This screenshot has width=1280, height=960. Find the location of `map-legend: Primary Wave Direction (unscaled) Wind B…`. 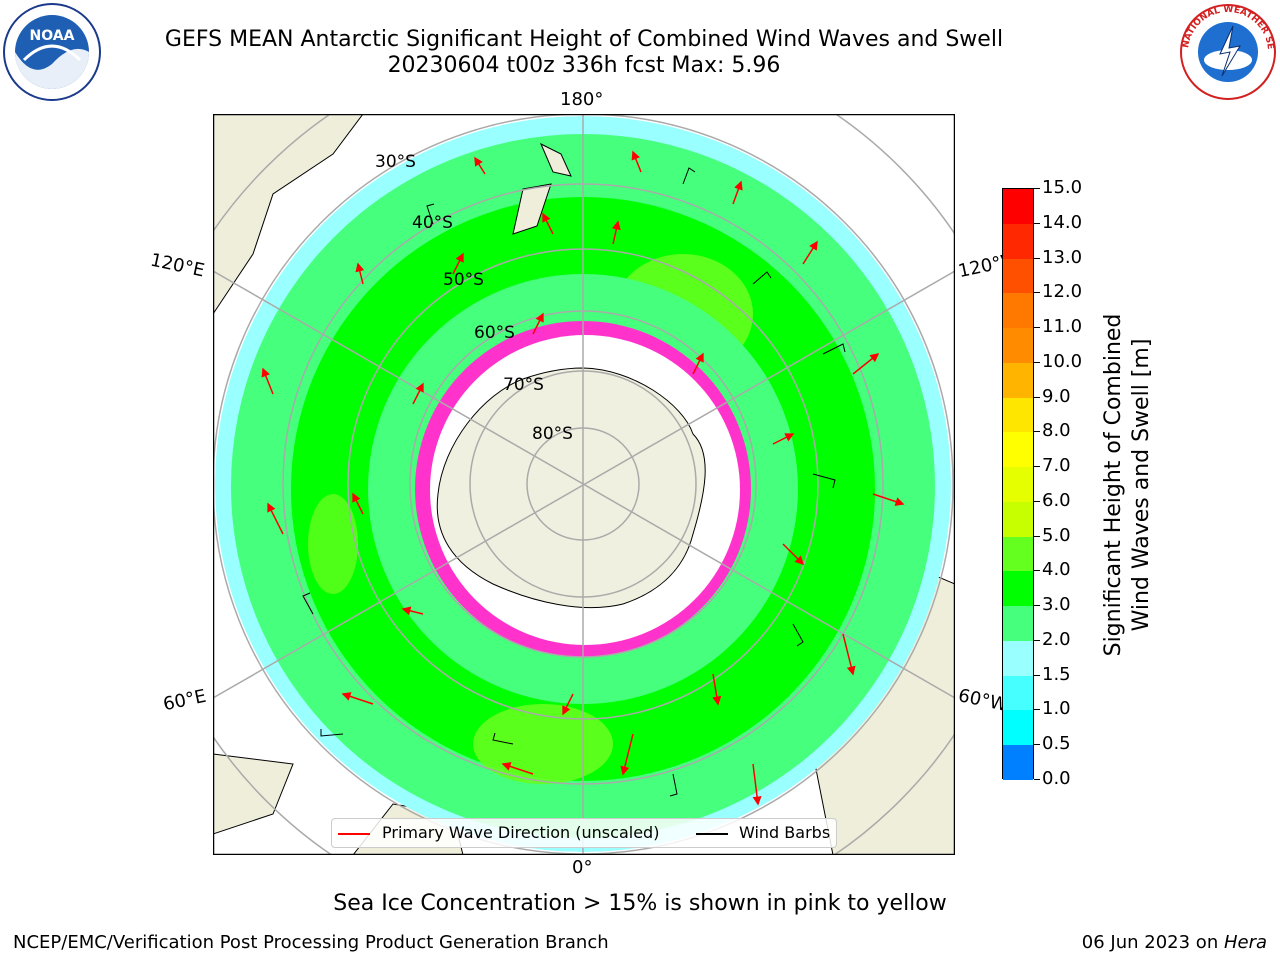

map-legend: Primary Wave Direction (unscaled) Wind B… is located at coordinates (584, 833).